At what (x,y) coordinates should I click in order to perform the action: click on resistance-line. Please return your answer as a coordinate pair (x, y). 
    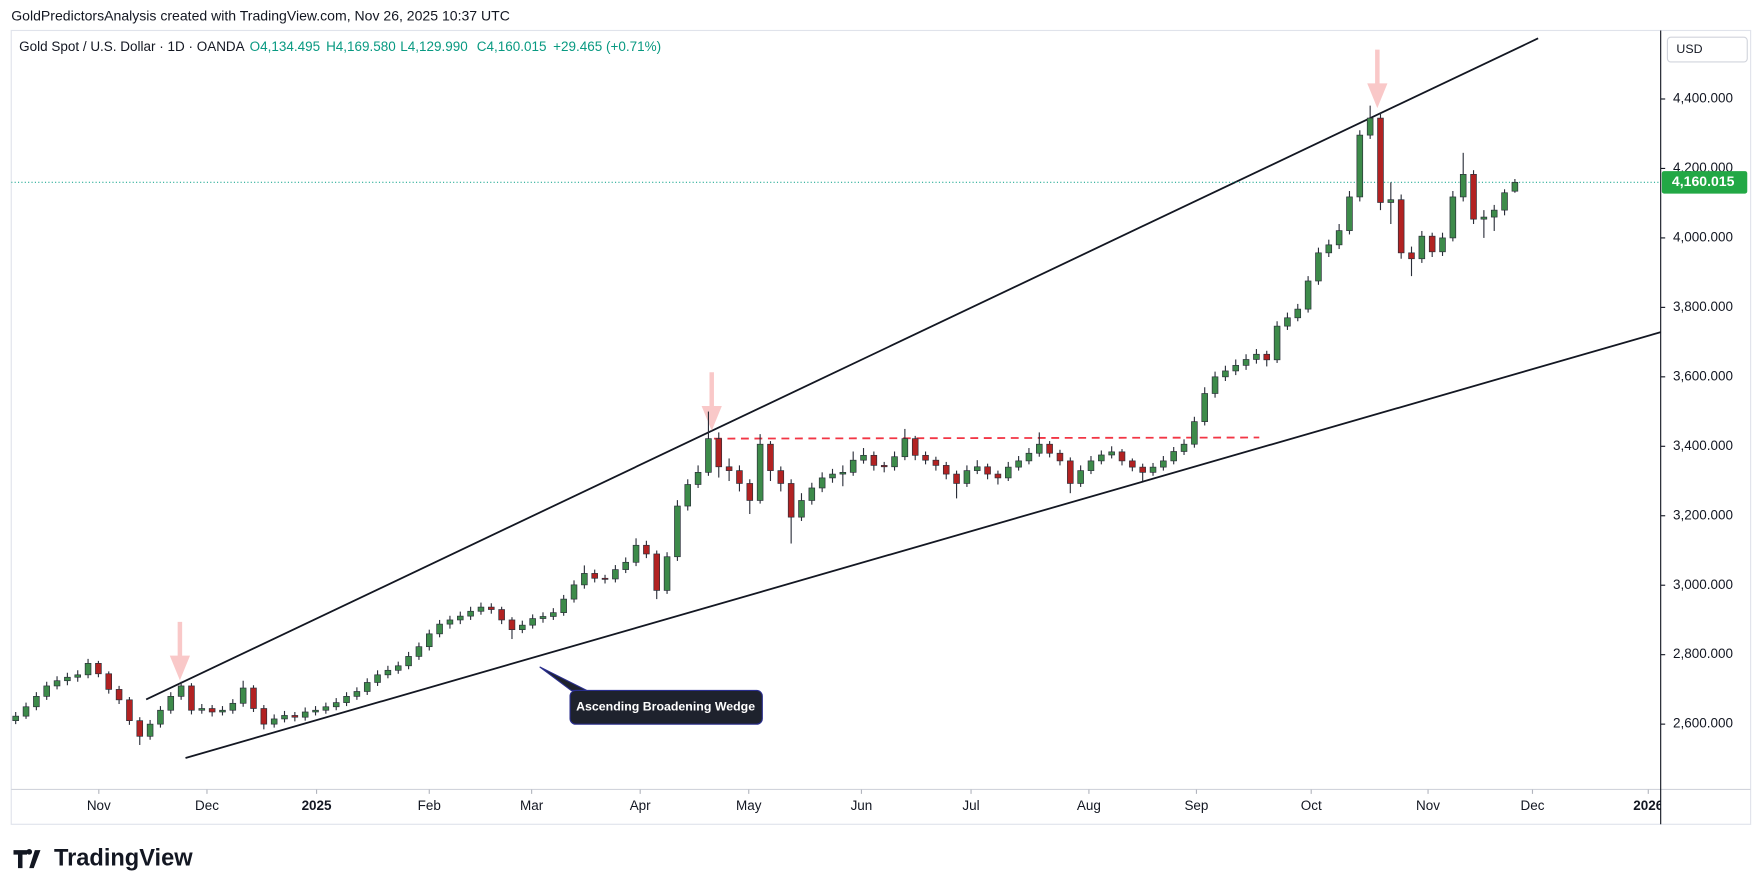
    Looking at the image, I should click on (986, 438).